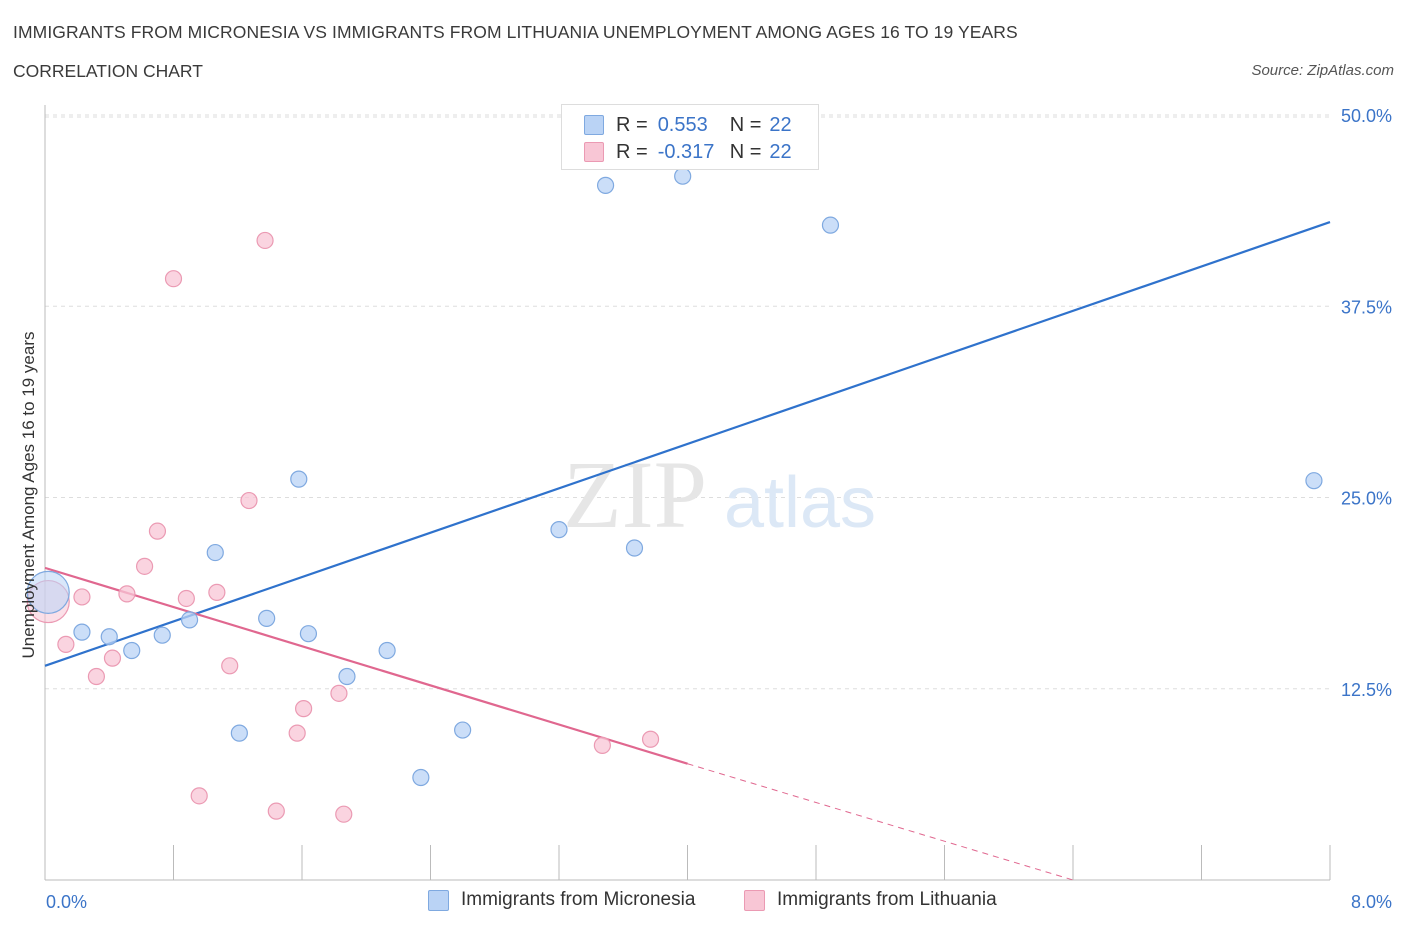 The image size is (1406, 930). Describe the element at coordinates (682, 124) in the screenshot. I see `r-value-micronesia: 0.553` at that location.